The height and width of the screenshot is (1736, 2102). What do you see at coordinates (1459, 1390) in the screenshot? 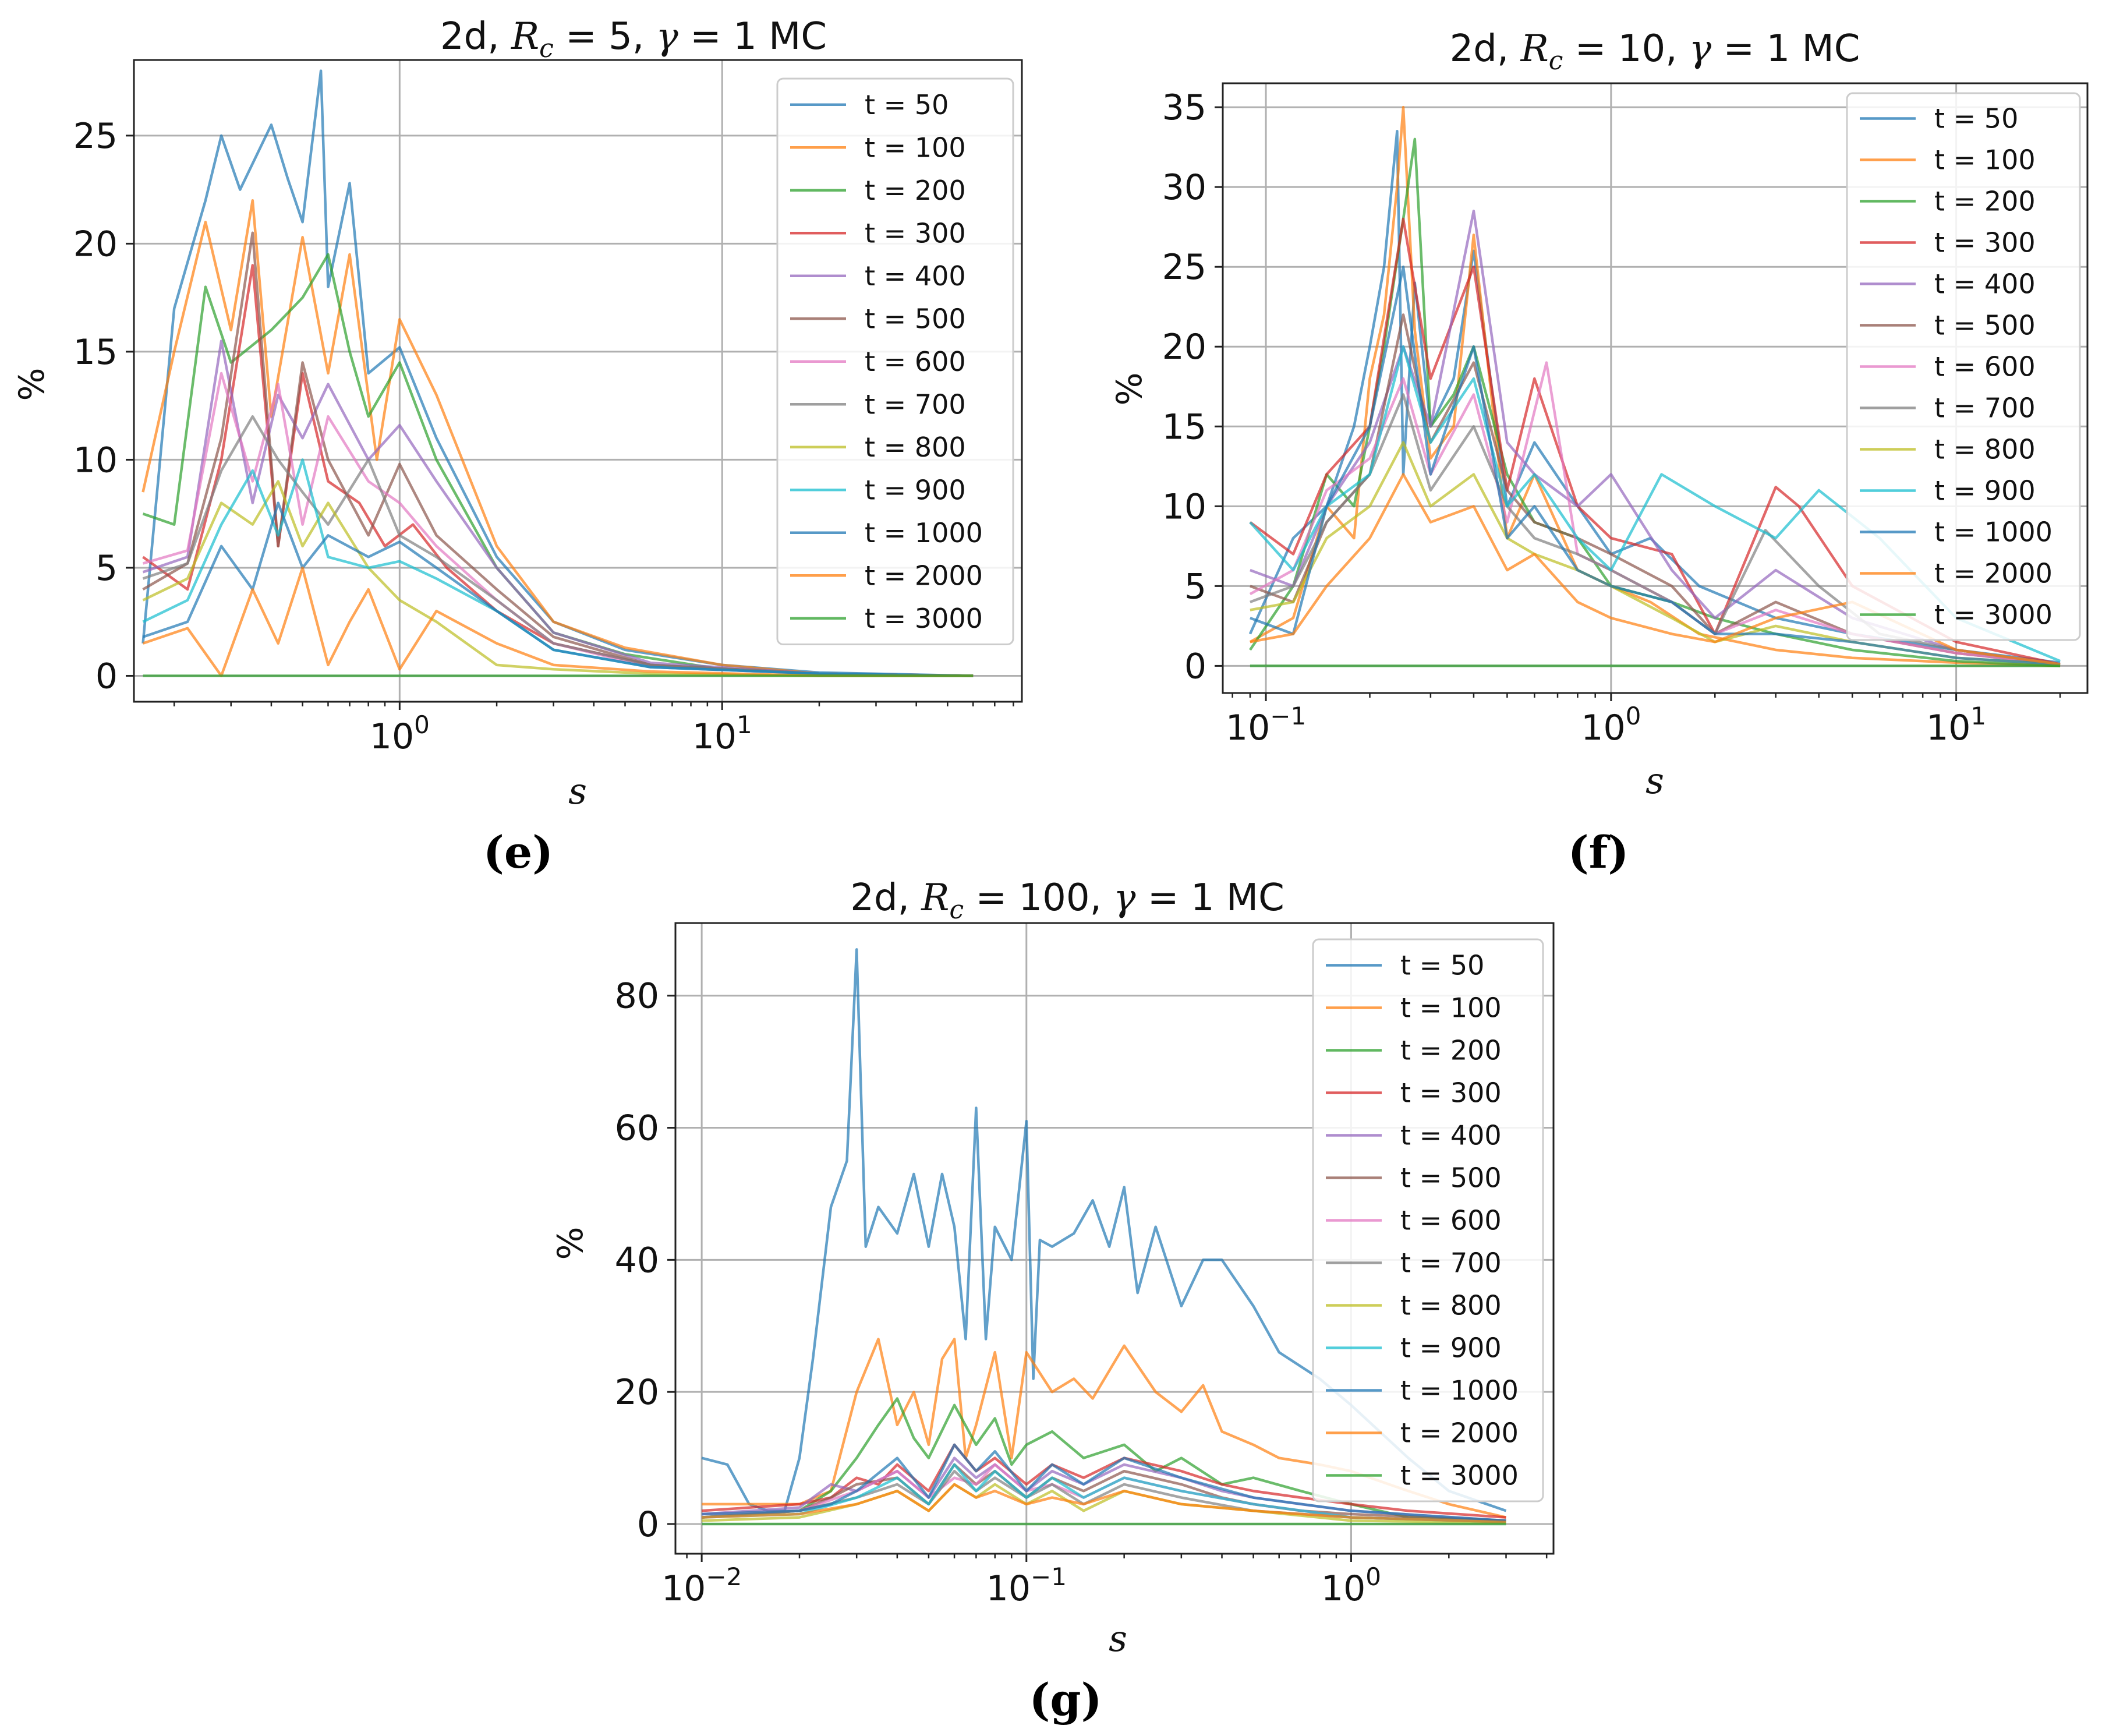
I see `panel-g-legend-label-10: t = 1000` at bounding box center [1459, 1390].